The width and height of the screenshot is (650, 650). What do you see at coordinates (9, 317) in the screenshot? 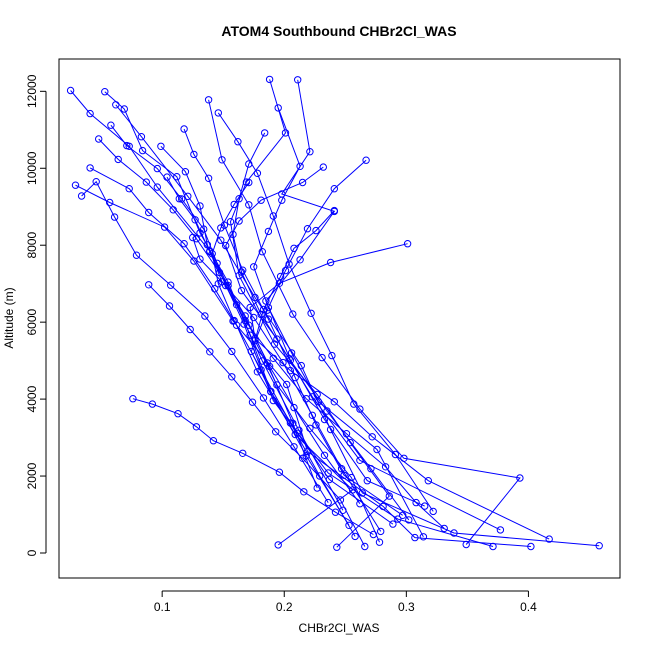
I see `y-axis-label: Altitude (m)` at bounding box center [9, 317].